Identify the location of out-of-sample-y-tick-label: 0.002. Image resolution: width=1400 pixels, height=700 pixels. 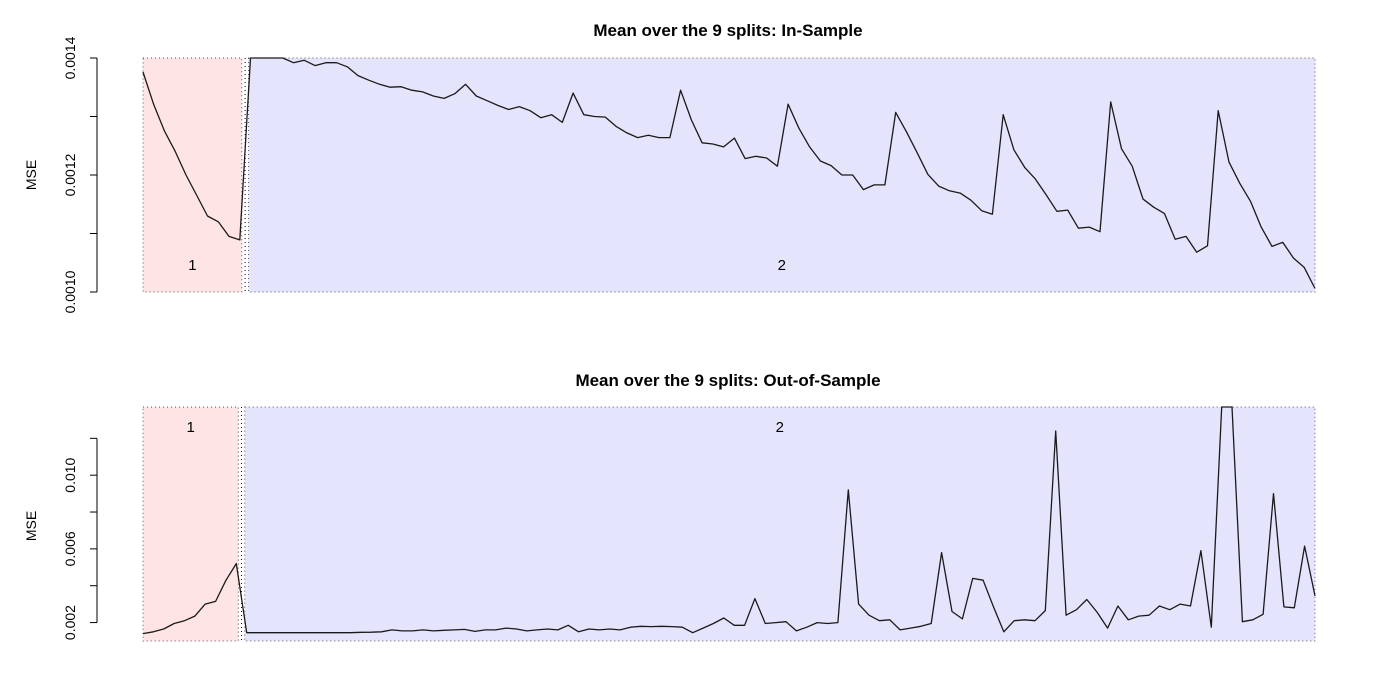
(70, 622).